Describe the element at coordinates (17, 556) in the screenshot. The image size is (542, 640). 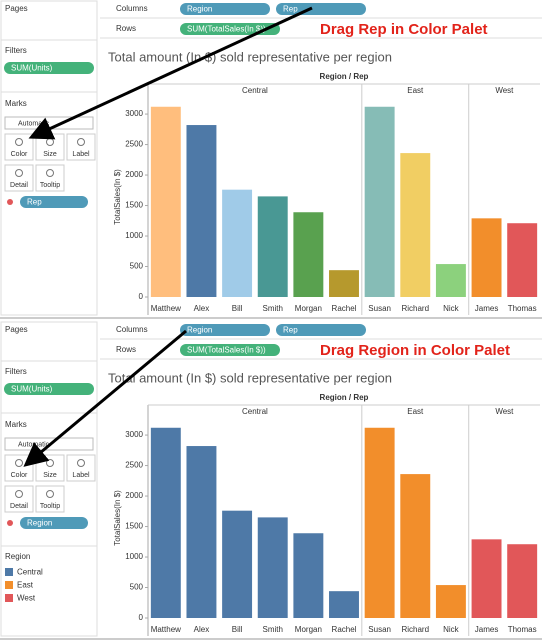
I see `legend-title: Region` at that location.